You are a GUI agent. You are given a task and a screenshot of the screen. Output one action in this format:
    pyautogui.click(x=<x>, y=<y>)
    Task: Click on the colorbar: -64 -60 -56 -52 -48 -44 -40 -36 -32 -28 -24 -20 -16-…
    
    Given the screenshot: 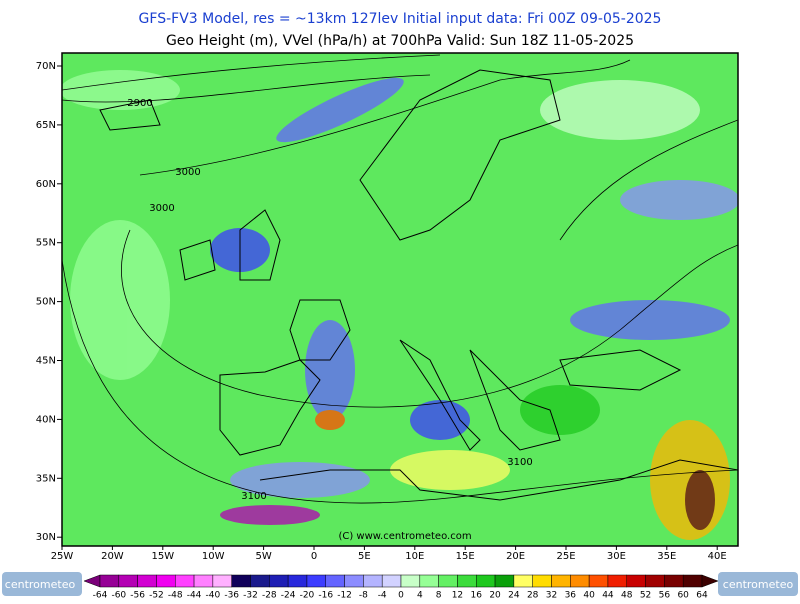 What is the action you would take?
    pyautogui.click(x=401, y=587)
    